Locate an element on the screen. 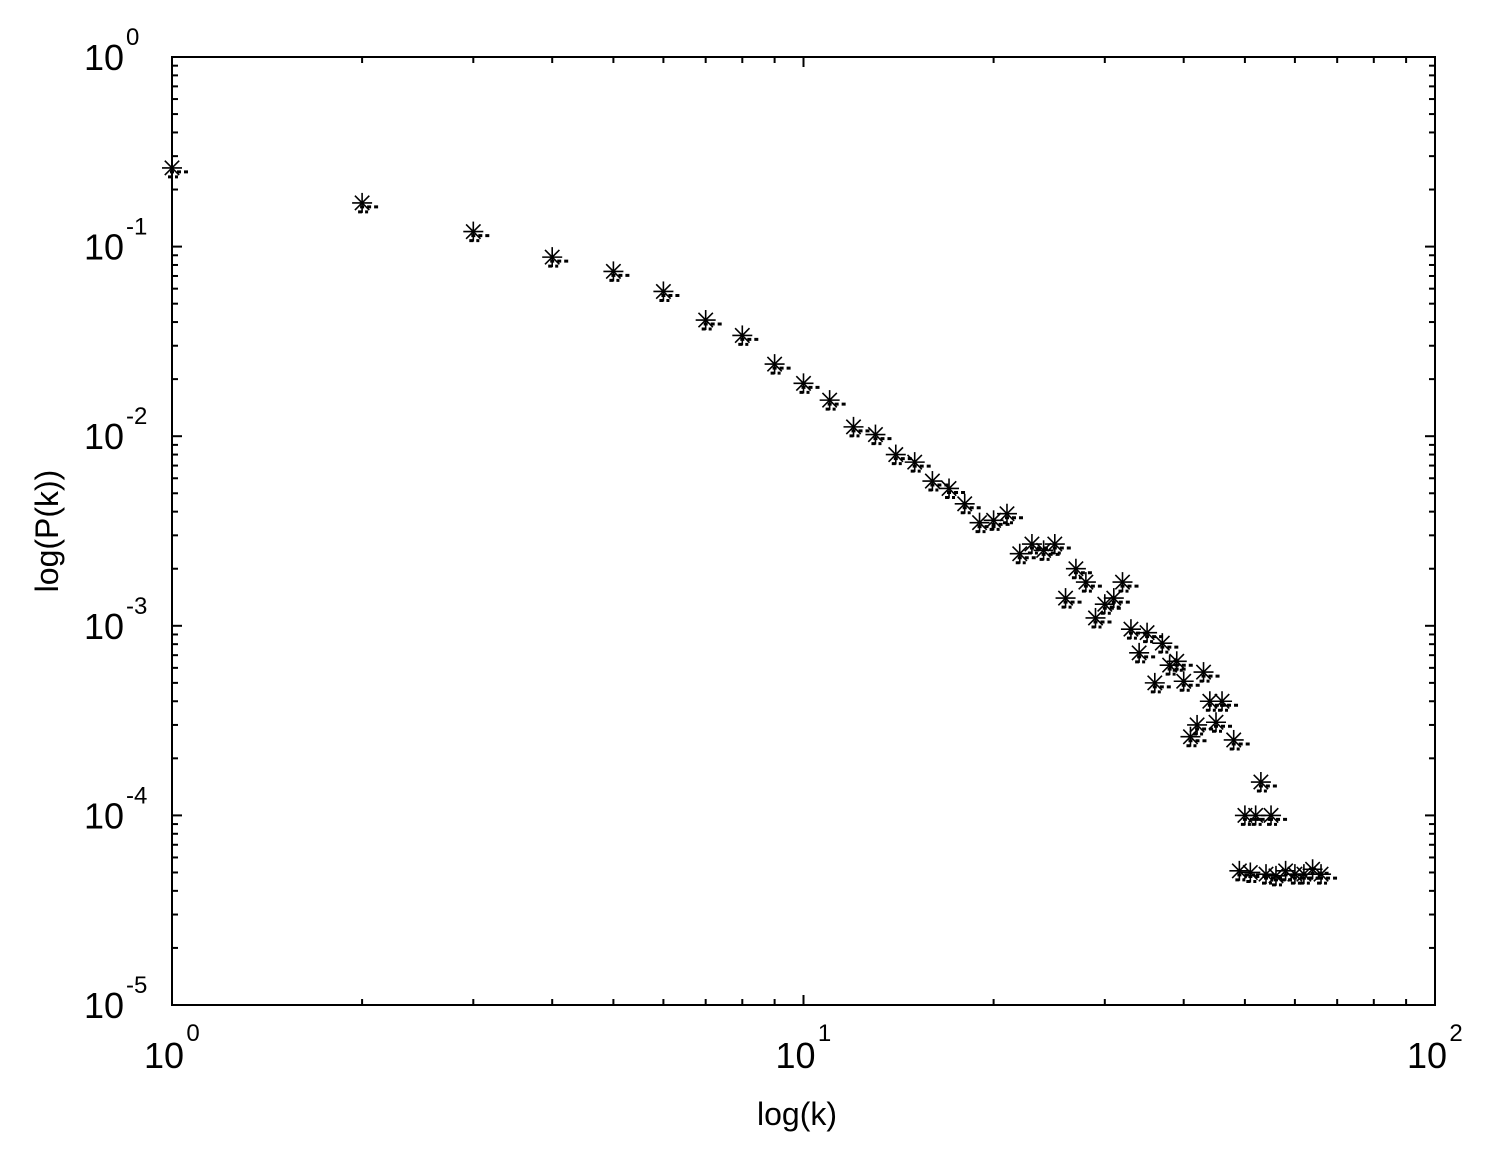 This screenshot has height=1154, width=1487. x-tick-label-exponent: 0 is located at coordinates (192, 1033).